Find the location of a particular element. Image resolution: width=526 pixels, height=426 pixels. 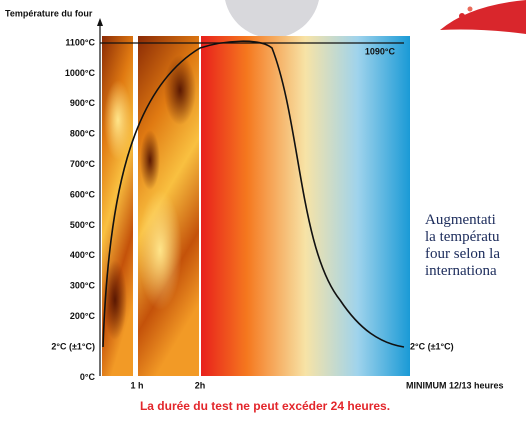

decor-circle is located at coordinates (272, 19).